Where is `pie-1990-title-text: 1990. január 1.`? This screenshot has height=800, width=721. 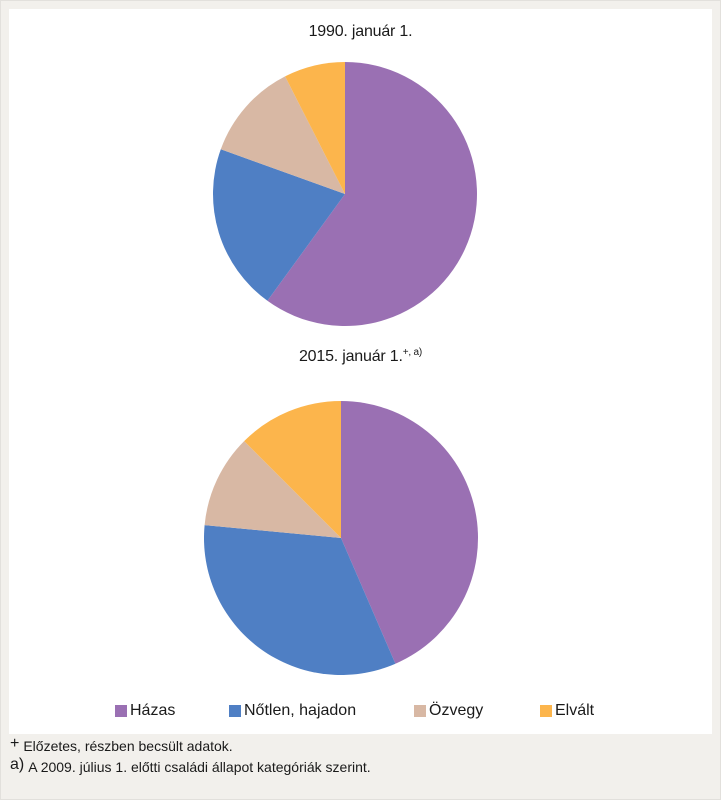 pie-1990-title-text: 1990. január 1. is located at coordinates (360, 31).